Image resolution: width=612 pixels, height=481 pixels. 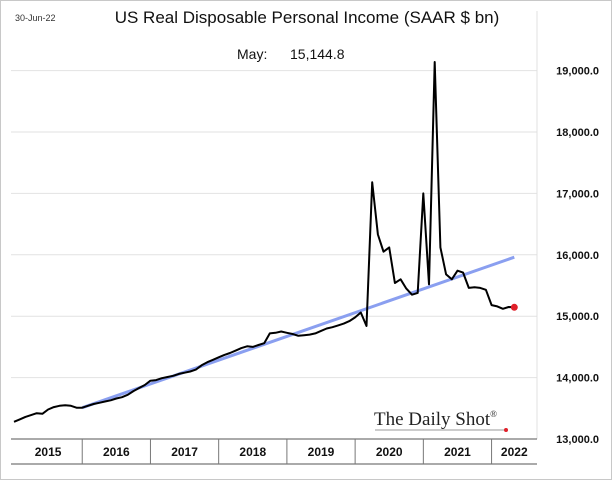 What do you see at coordinates (514, 452) in the screenshot?
I see `x-tick-label: 2022` at bounding box center [514, 452].